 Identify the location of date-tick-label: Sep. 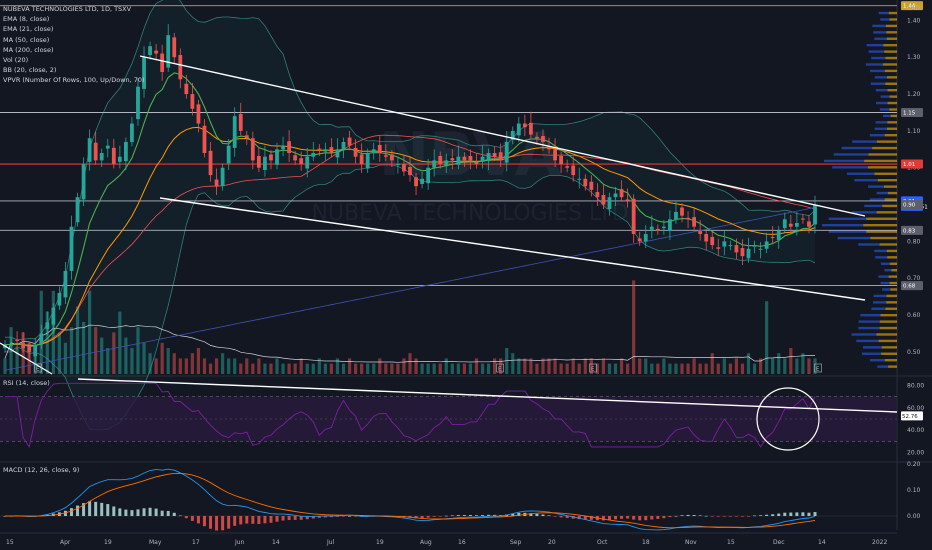
(516, 542).